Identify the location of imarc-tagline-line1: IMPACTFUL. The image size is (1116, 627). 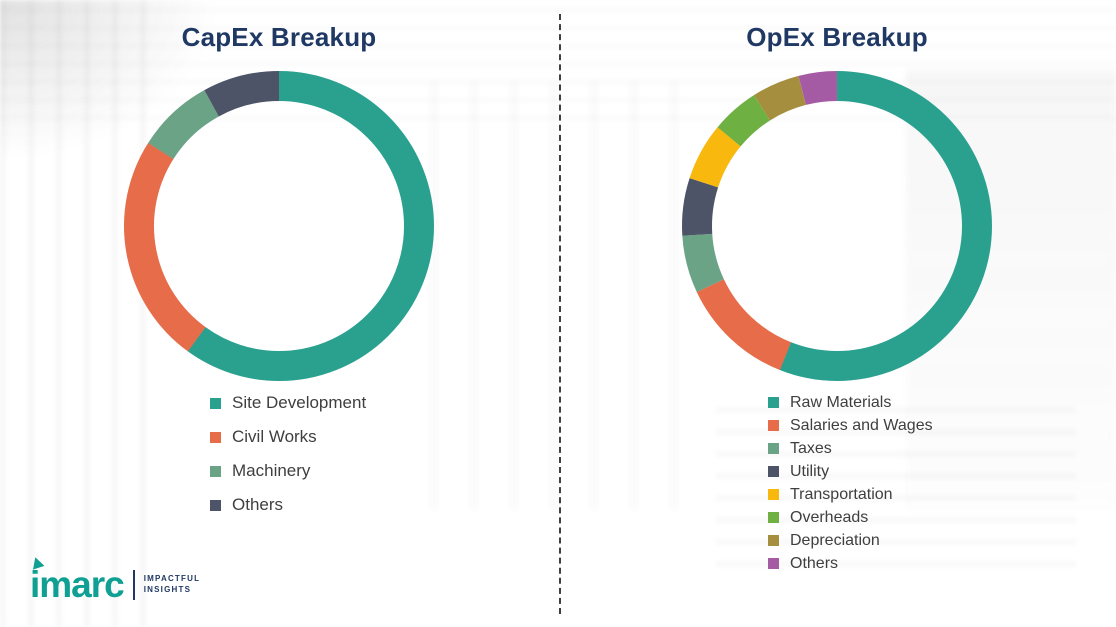
(172, 578).